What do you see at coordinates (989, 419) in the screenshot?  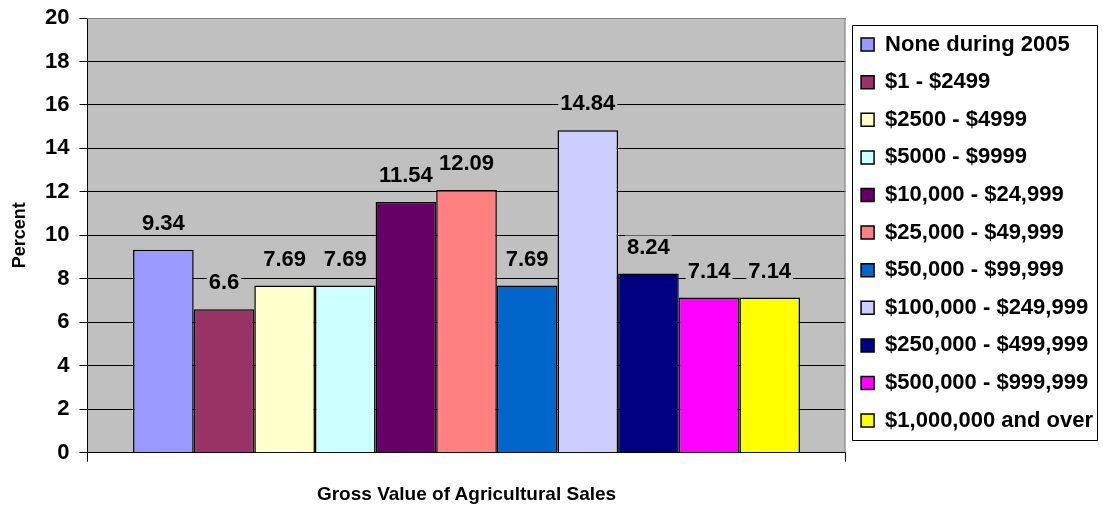 I see `legend-label: $1,000,000 and over` at bounding box center [989, 419].